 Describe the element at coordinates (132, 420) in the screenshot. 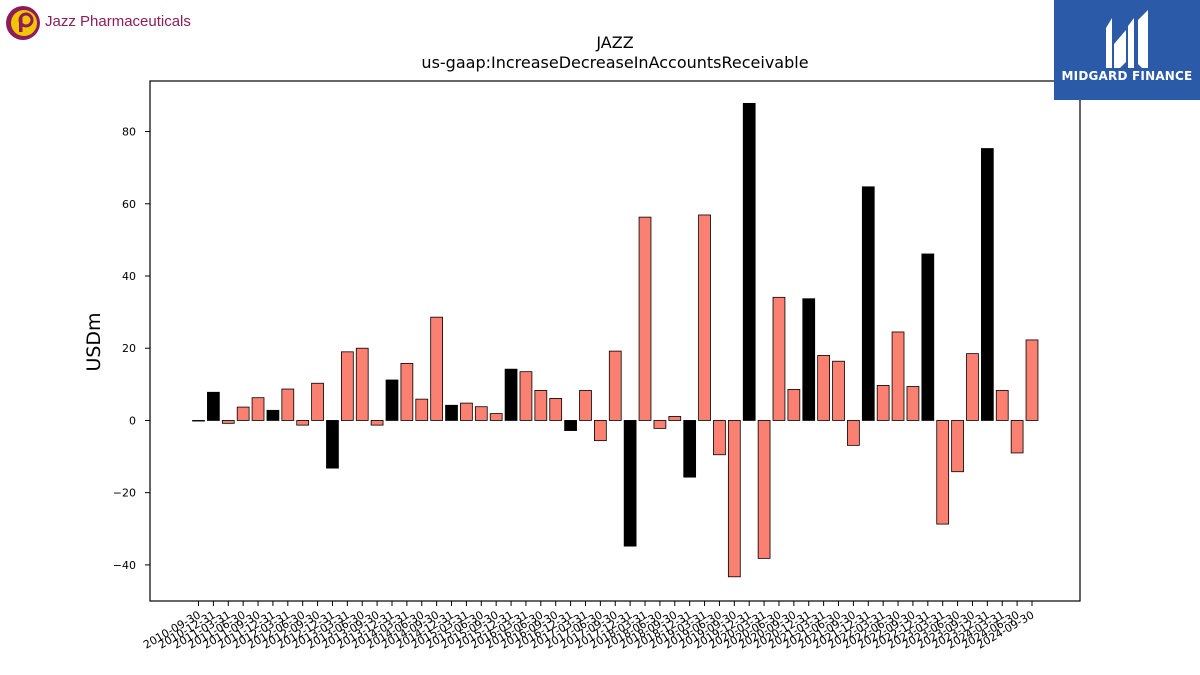

I see `y-tick-label: 0` at that location.